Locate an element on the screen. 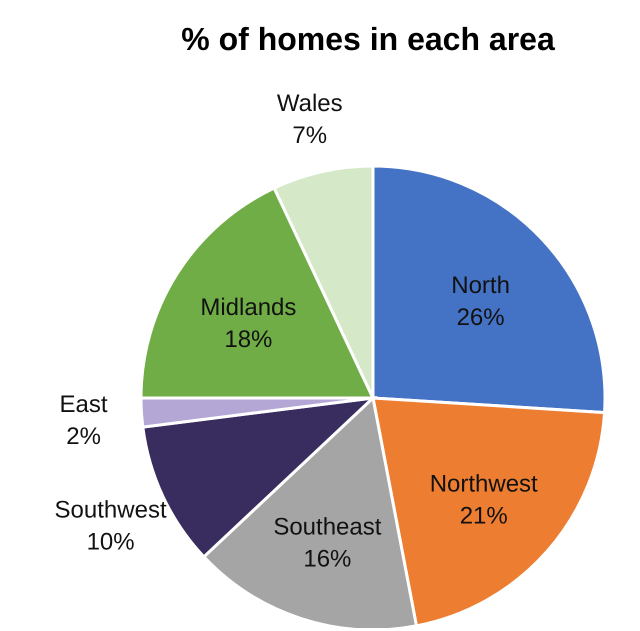  slice-label: Wales is located at coordinates (309, 103).